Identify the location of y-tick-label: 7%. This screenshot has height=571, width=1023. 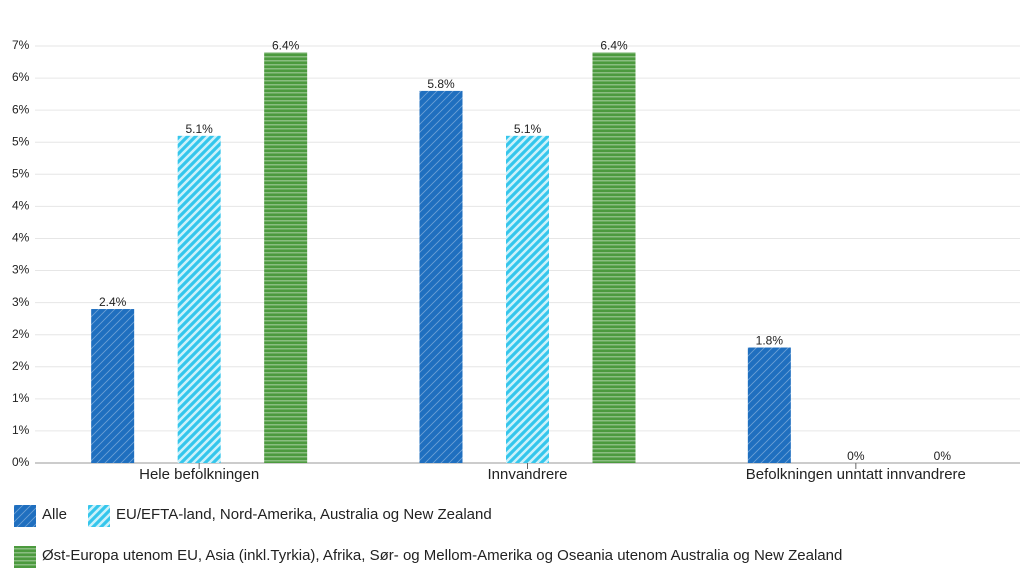
(21, 45).